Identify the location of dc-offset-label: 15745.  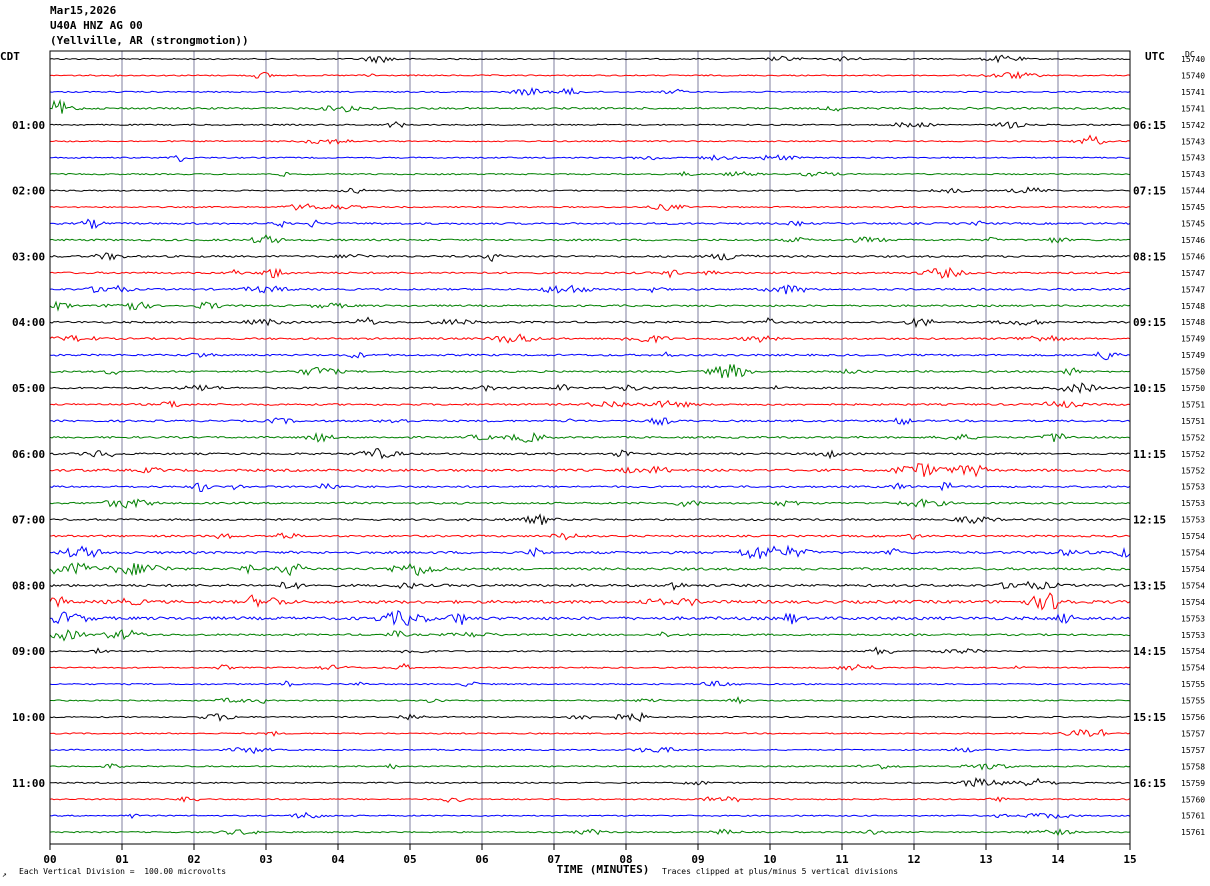
(1193, 207).